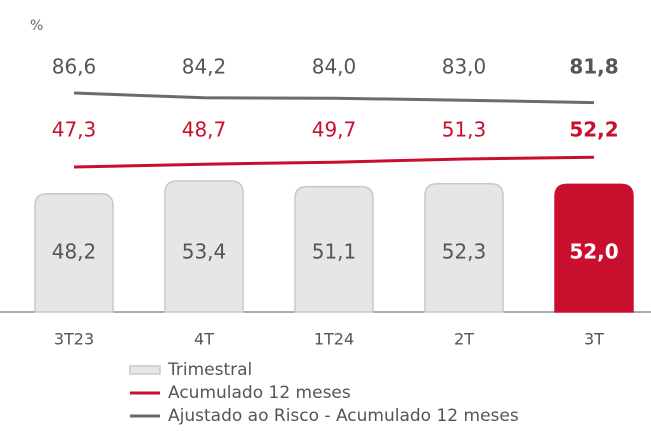 The width and height of the screenshot is (651, 431). I want to click on bar-value-label: 52,0, so click(593, 252).